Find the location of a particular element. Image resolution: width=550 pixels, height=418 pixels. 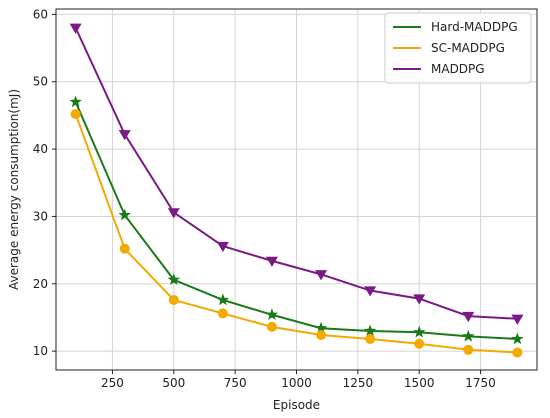

y-tick-label: 50 is located at coordinates (40, 82).